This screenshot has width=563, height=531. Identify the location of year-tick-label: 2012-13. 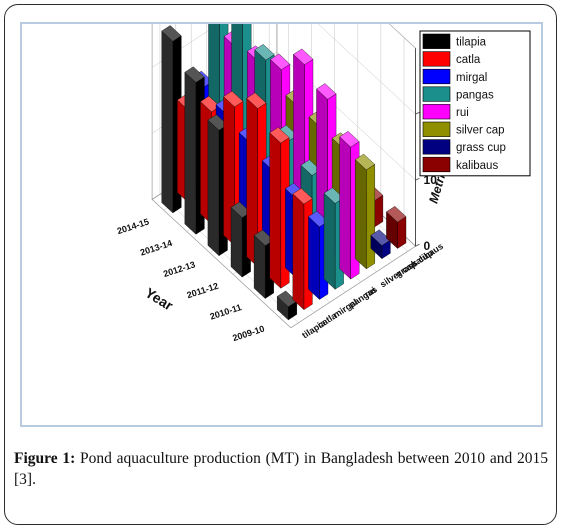
(179, 269).